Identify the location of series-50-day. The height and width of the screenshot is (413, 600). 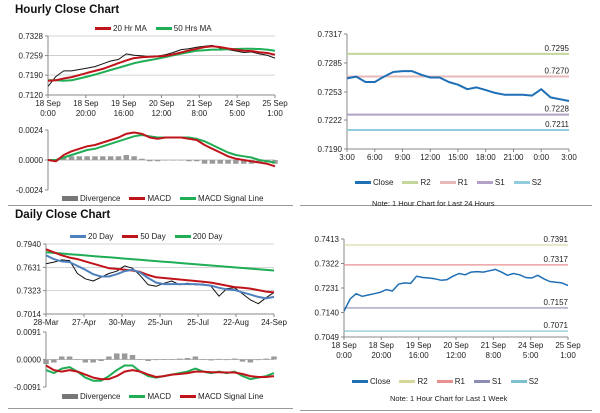
(160, 271).